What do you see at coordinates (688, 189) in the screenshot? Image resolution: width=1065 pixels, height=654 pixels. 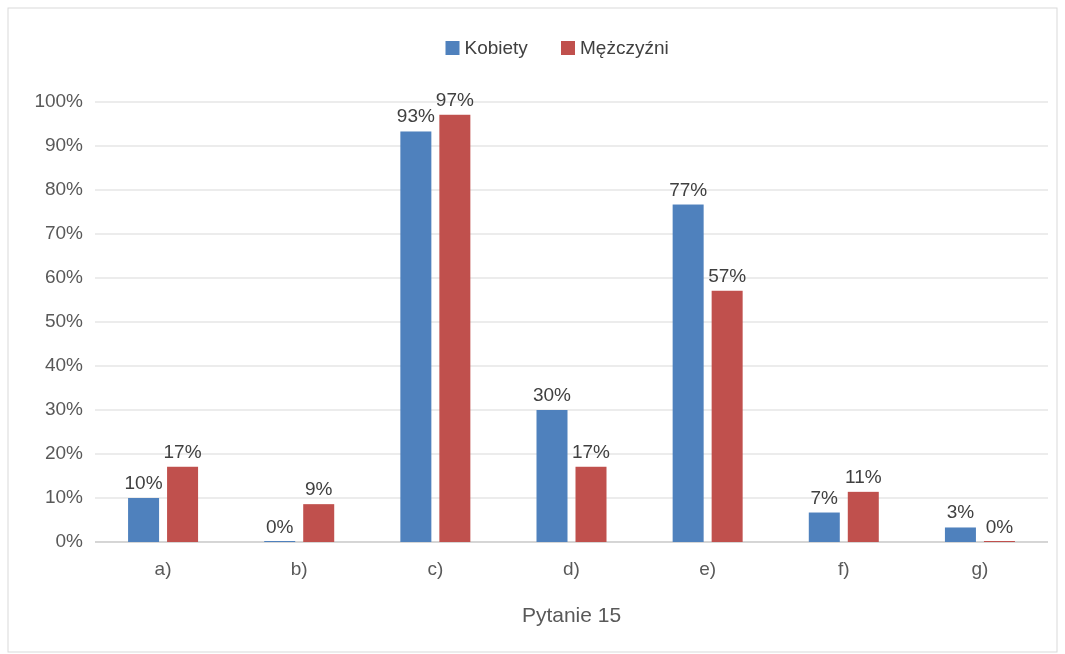 I see `data-label: 77%` at bounding box center [688, 189].